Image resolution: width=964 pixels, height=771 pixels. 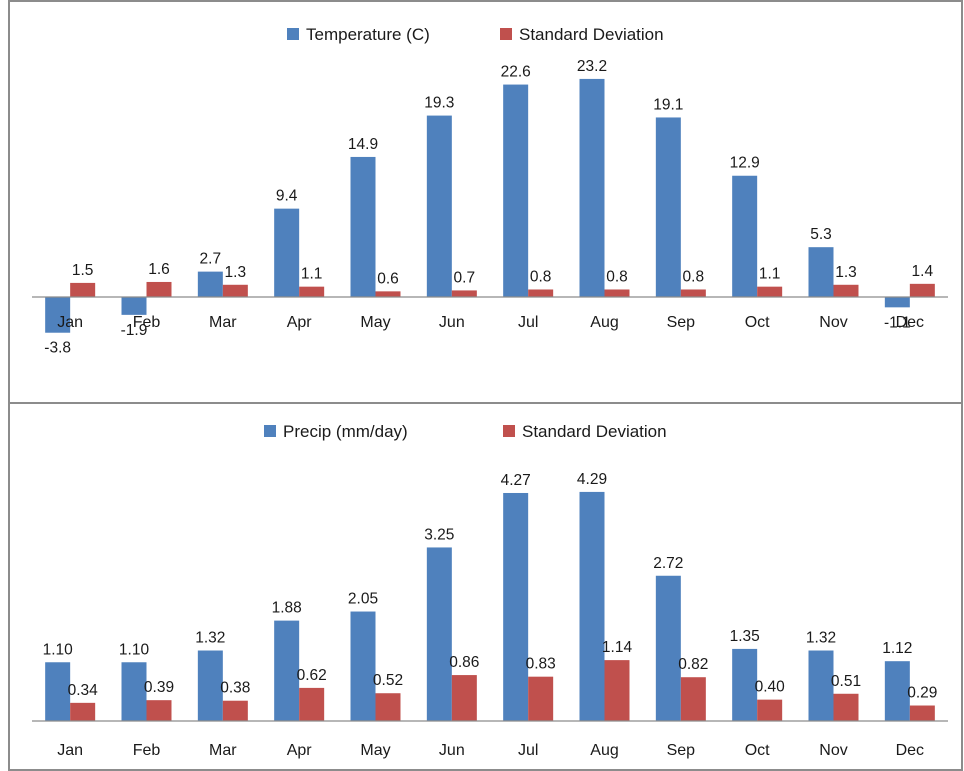 I want to click on std-dev-bar-jun, so click(x=464, y=698).